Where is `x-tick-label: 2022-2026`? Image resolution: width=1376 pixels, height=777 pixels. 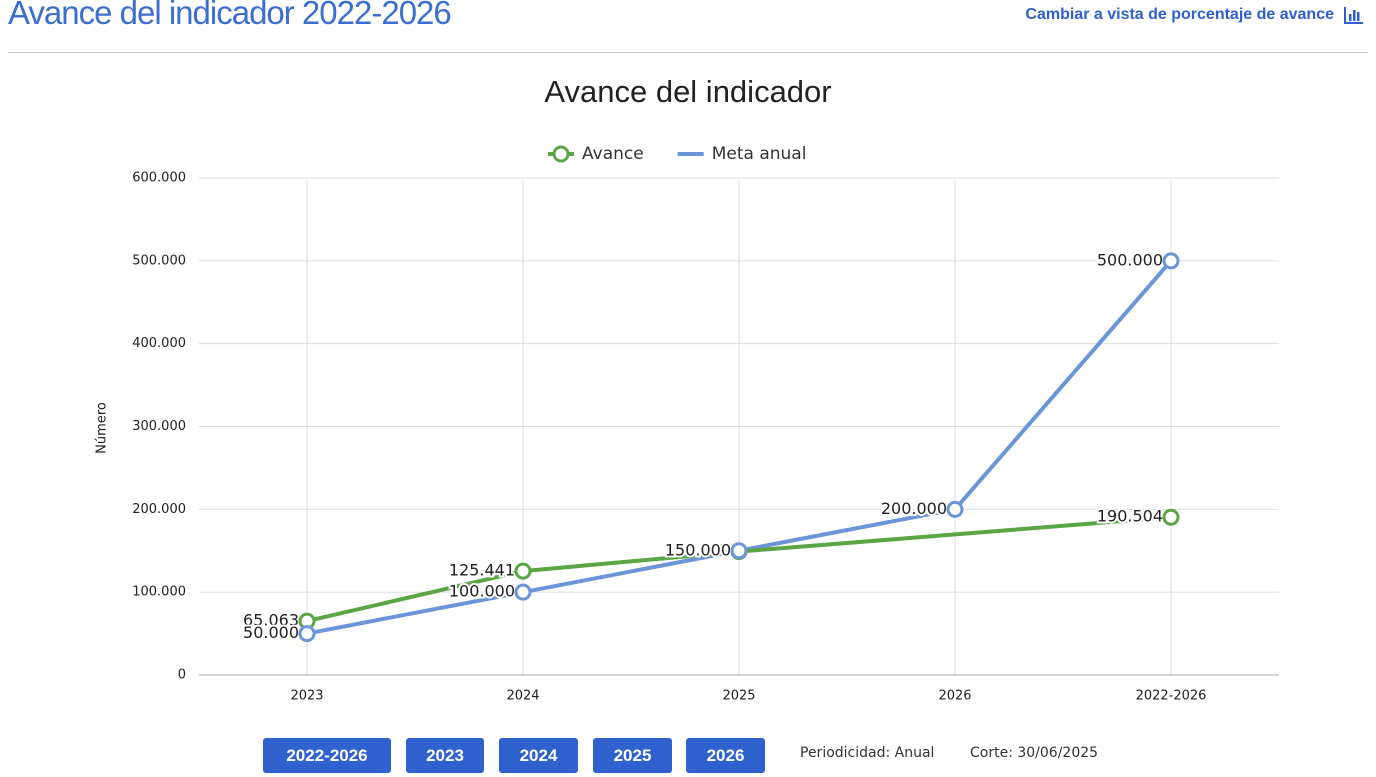 x-tick-label: 2022-2026 is located at coordinates (1171, 696).